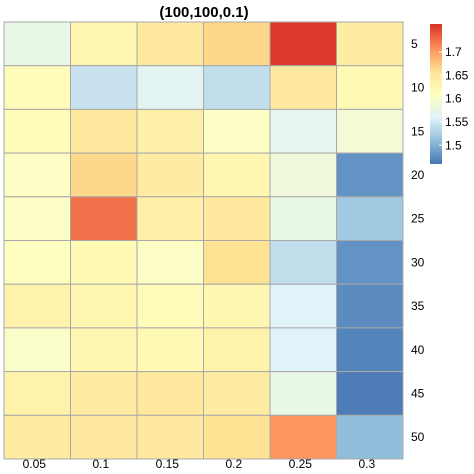 This screenshot has width=474, height=474. I want to click on x-tick-label: 0.2, so click(233, 464).